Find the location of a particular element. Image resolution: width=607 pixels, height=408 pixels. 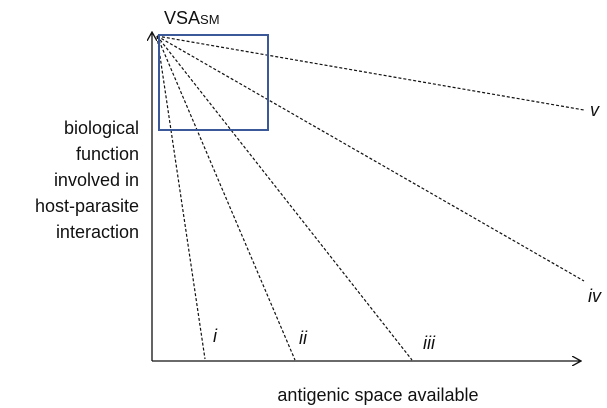

y-axis-label: function is located at coordinates (107, 154).